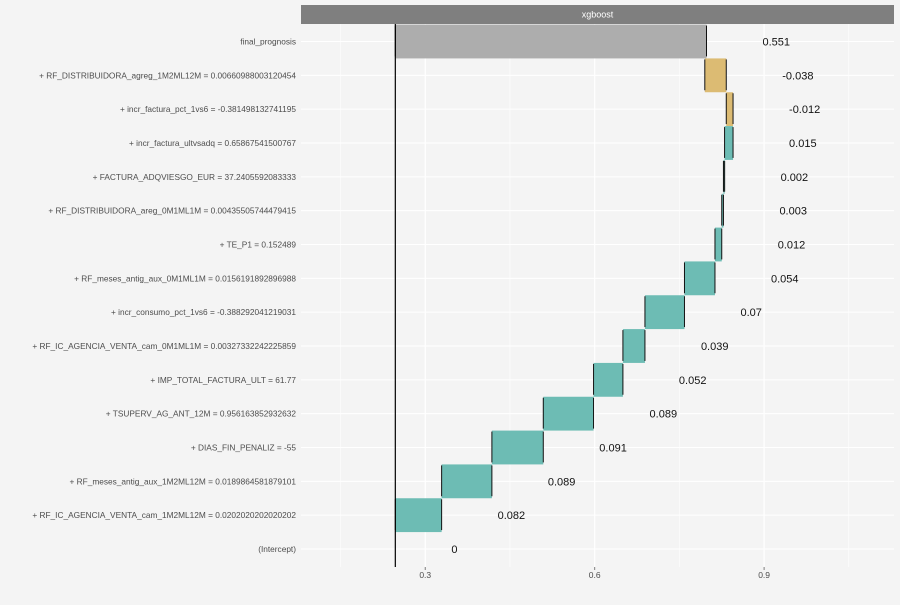 Image resolution: width=900 pixels, height=605 pixels. Describe the element at coordinates (454, 550) in the screenshot. I see `value-label: 0` at that location.